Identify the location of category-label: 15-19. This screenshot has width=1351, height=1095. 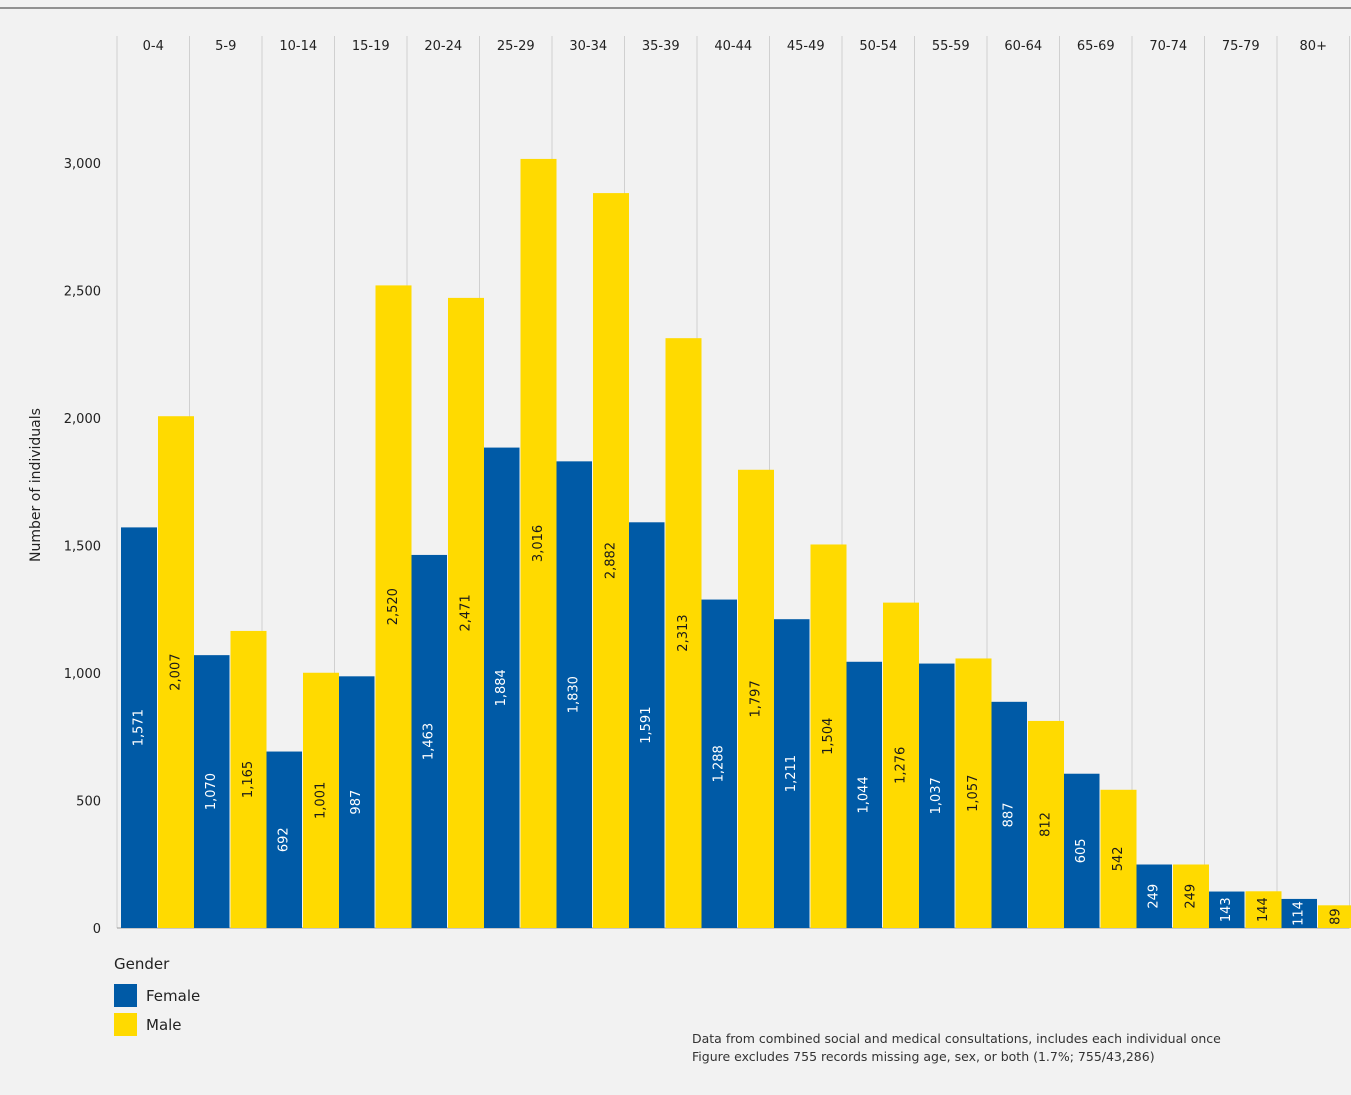
(371, 46).